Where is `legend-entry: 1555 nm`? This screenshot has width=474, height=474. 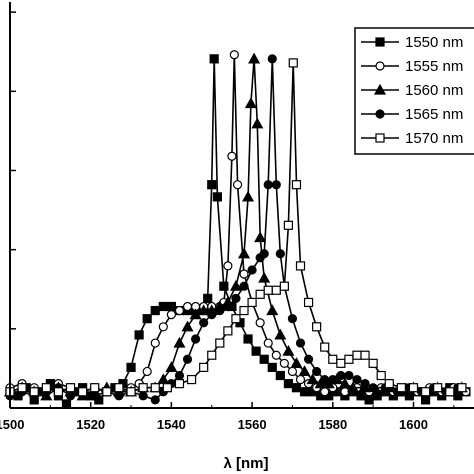 legend-entry: 1555 nm is located at coordinates (412, 66).